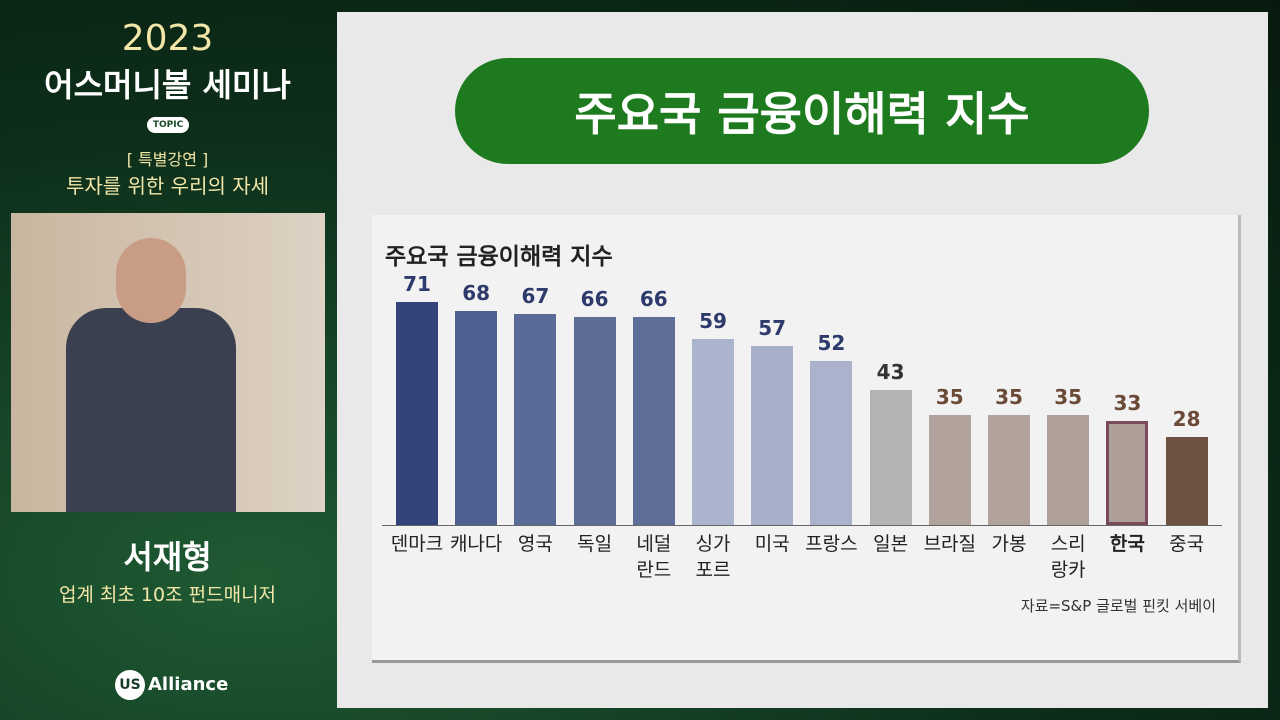  Describe the element at coordinates (713, 557) in the screenshot. I see `x-tick-label: 싱가 포르` at that location.